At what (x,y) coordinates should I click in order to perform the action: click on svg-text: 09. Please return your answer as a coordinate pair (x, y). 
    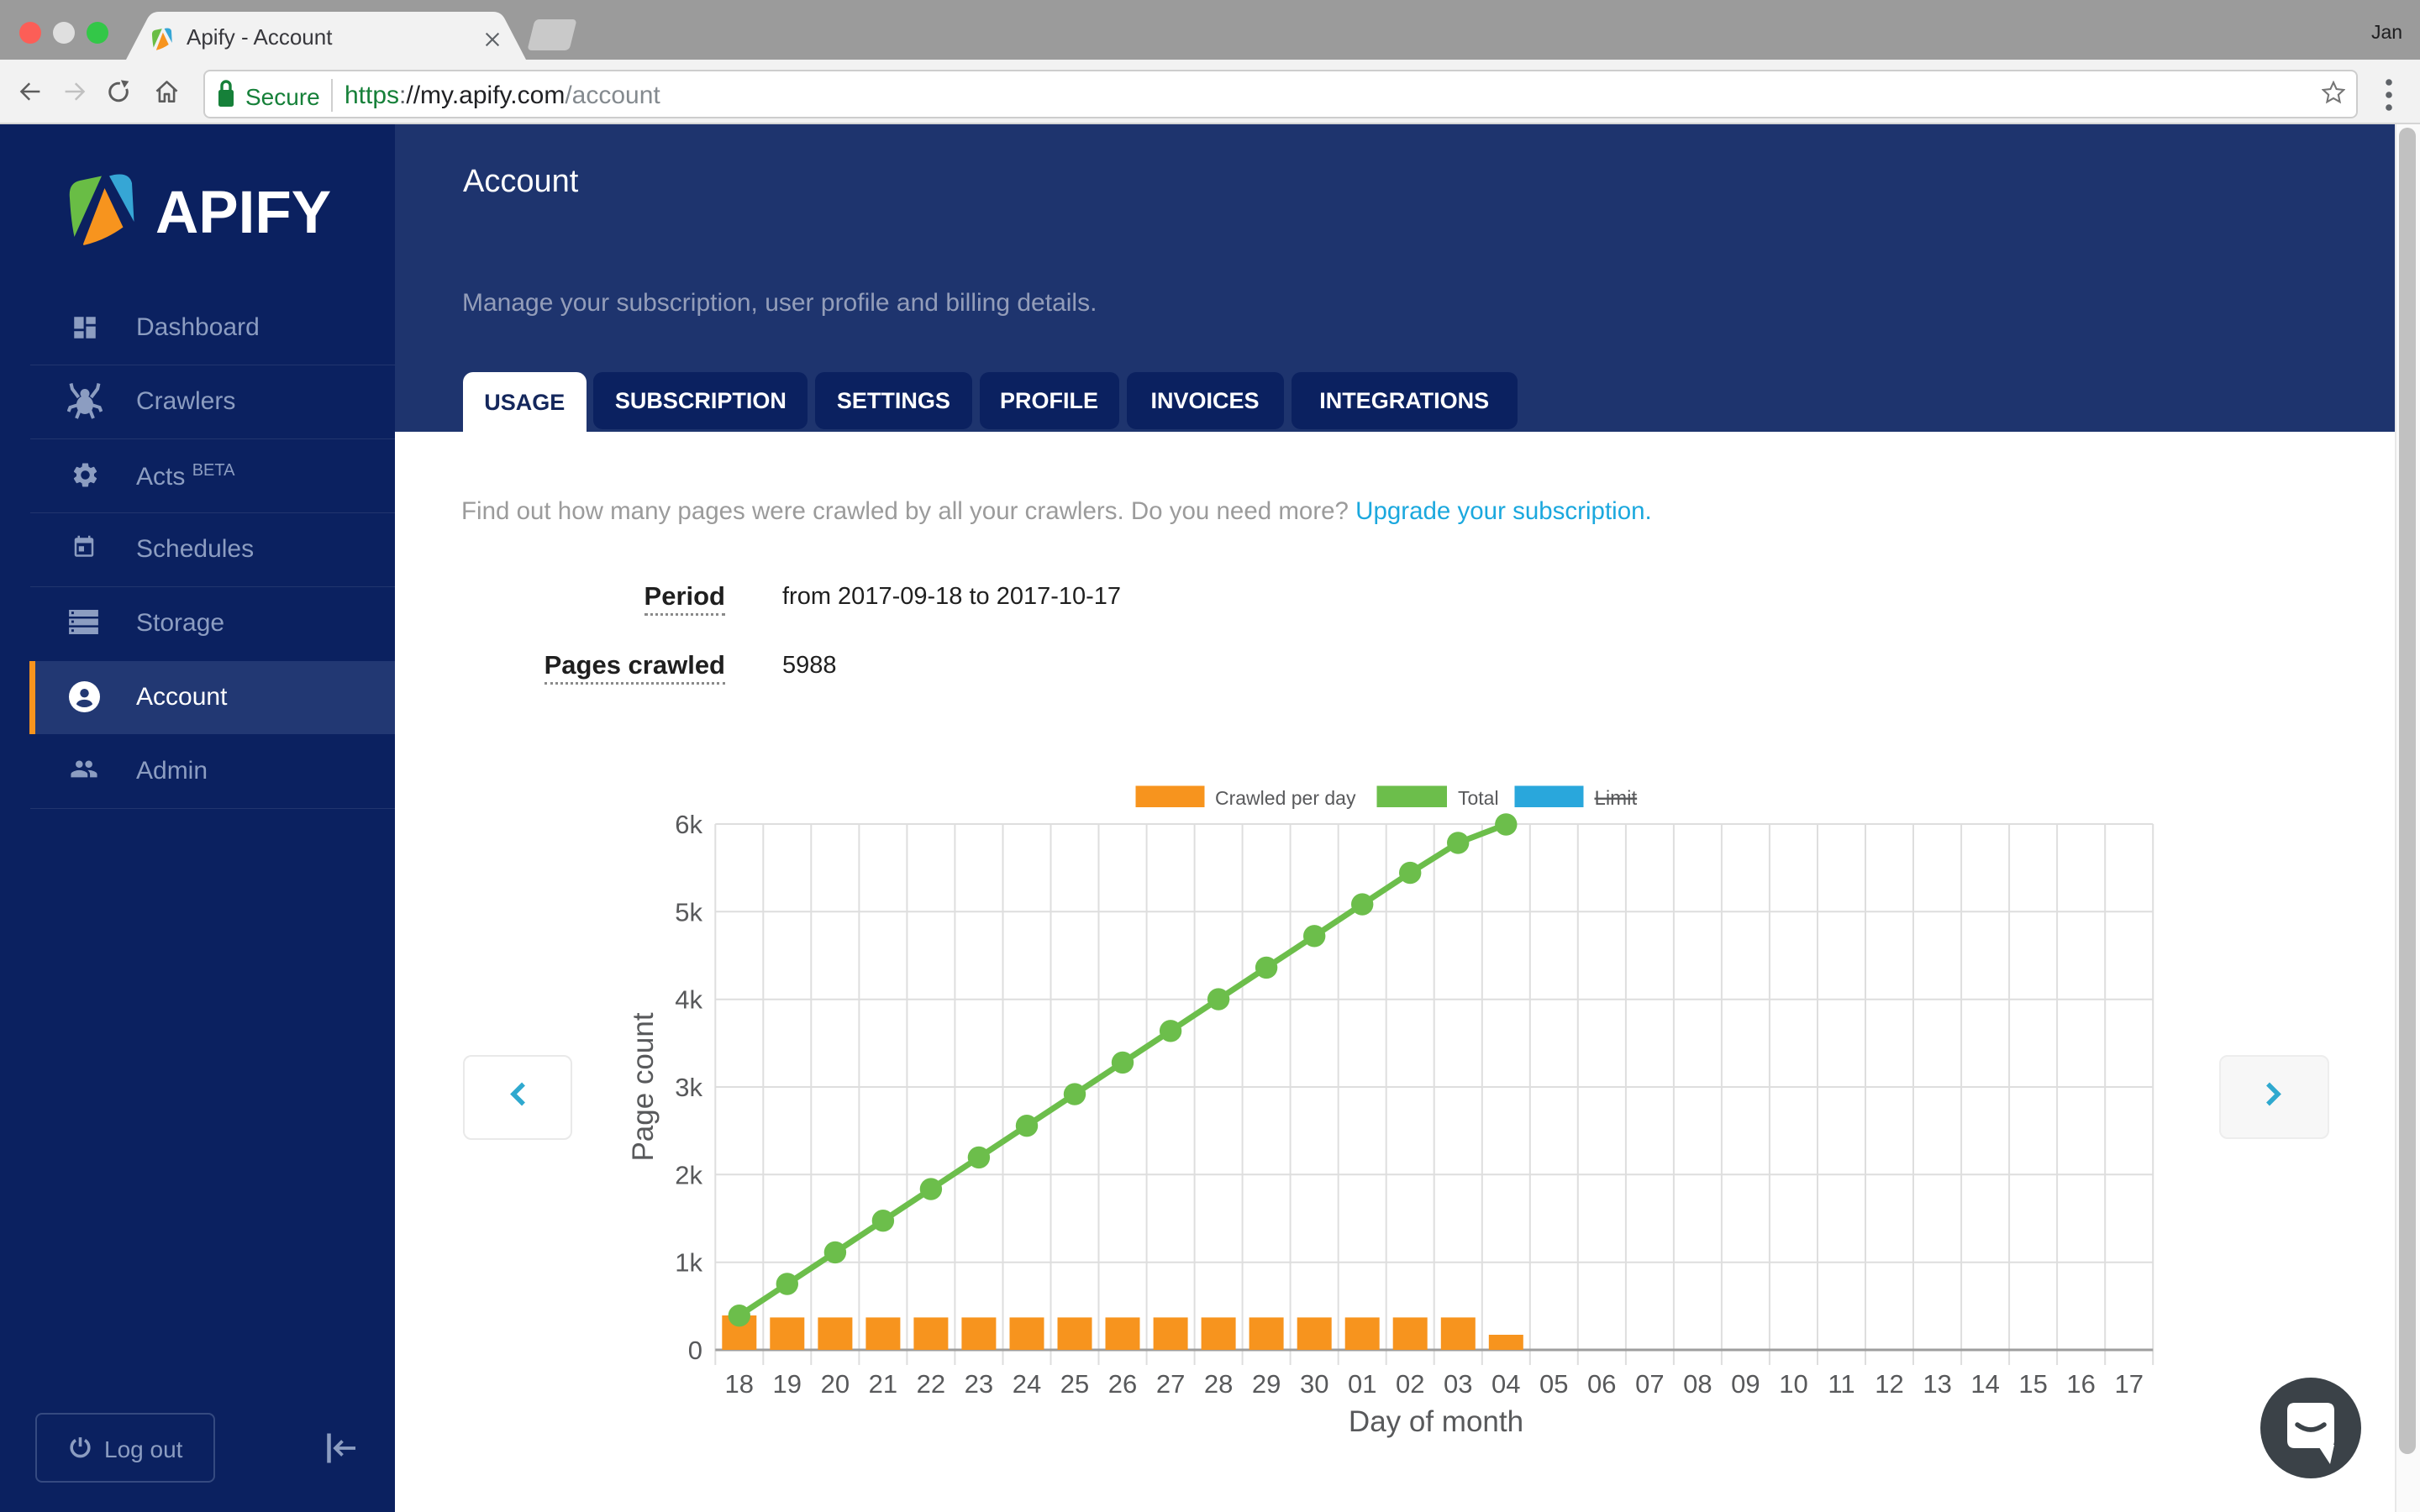
    Looking at the image, I should click on (1745, 1384).